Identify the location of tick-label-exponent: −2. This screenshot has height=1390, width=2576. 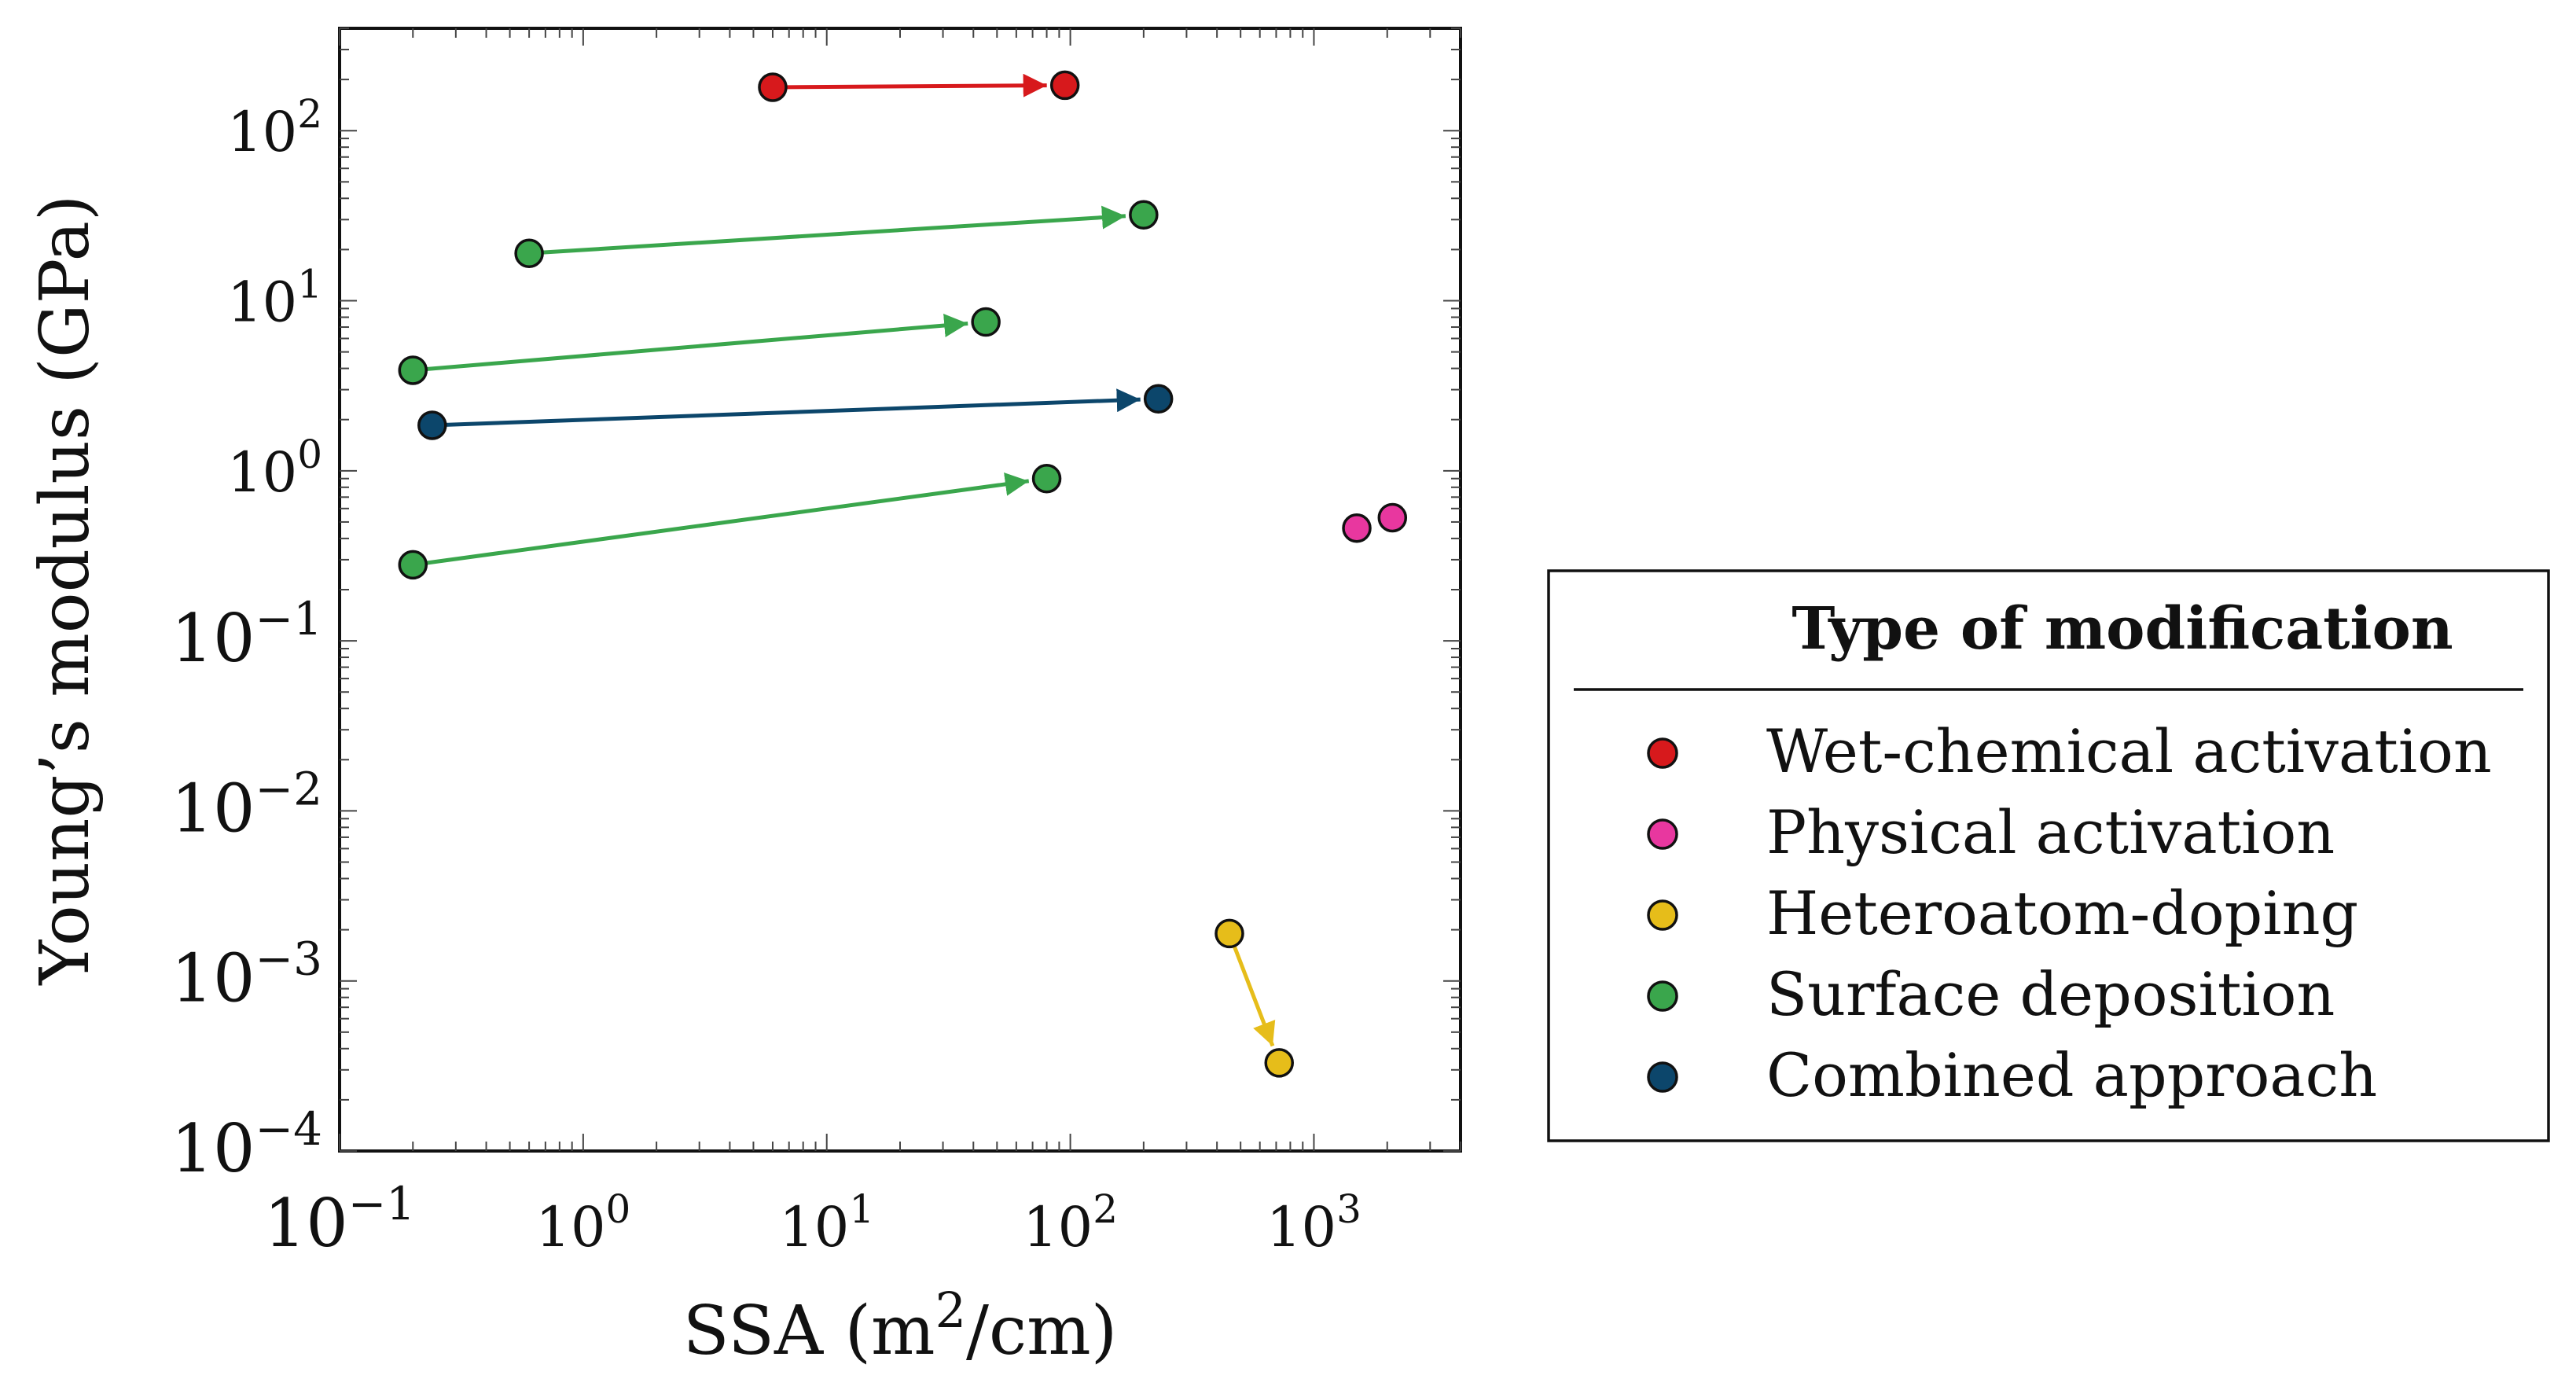
(289, 788).